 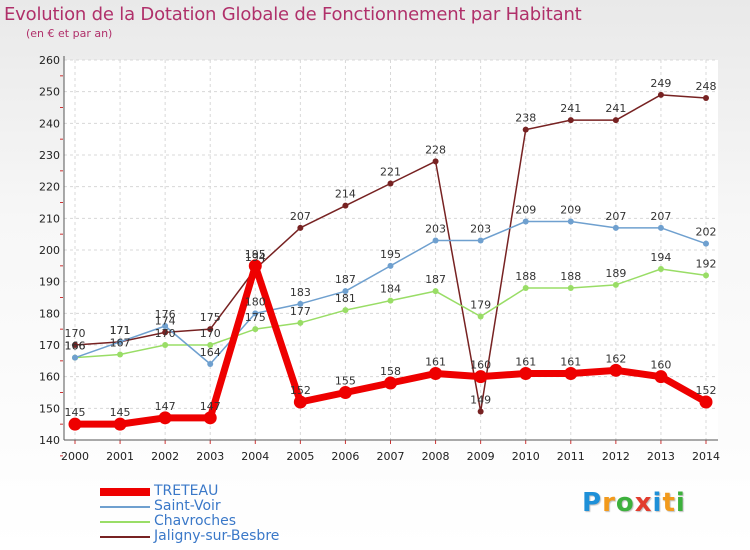 I want to click on x-tick-label: 2008, so click(x=436, y=456).